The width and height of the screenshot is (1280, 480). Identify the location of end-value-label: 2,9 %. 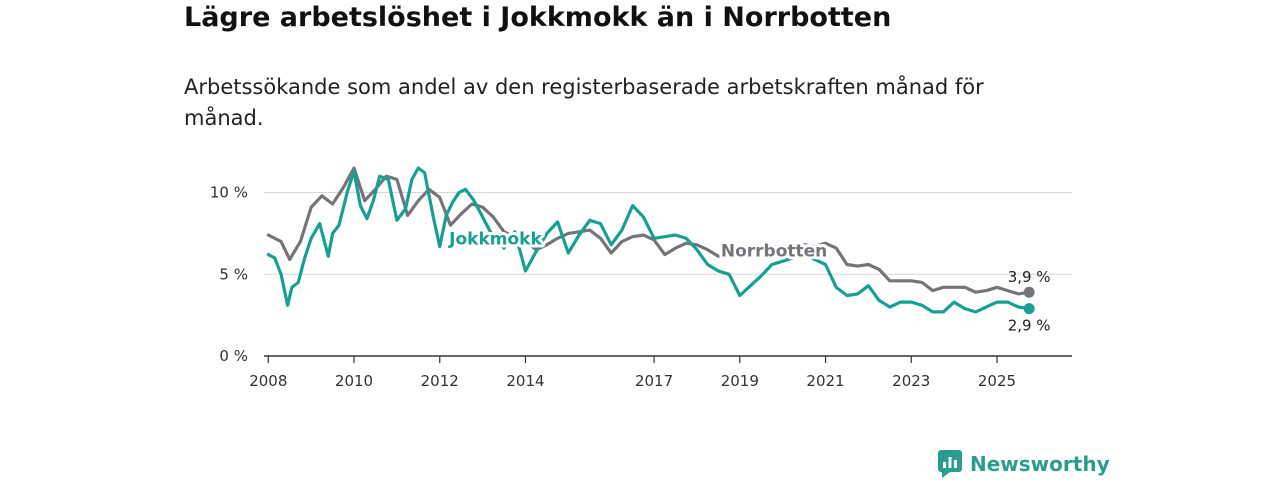
(1029, 326).